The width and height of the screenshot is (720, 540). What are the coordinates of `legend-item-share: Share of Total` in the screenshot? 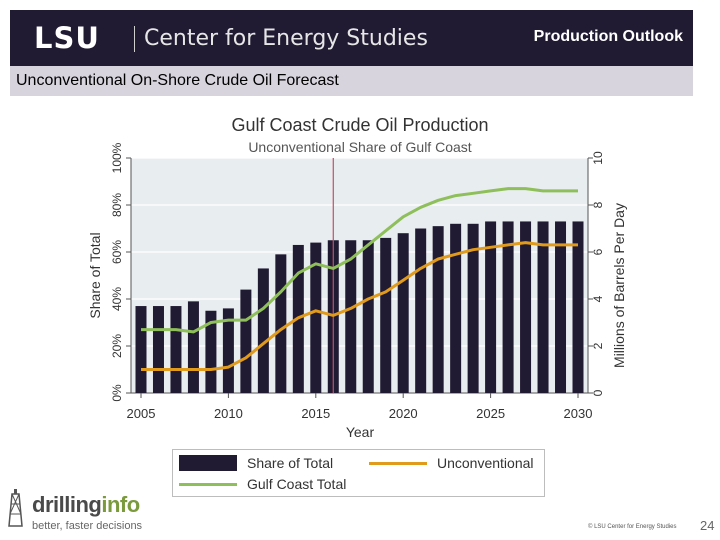 It's located at (256, 463).